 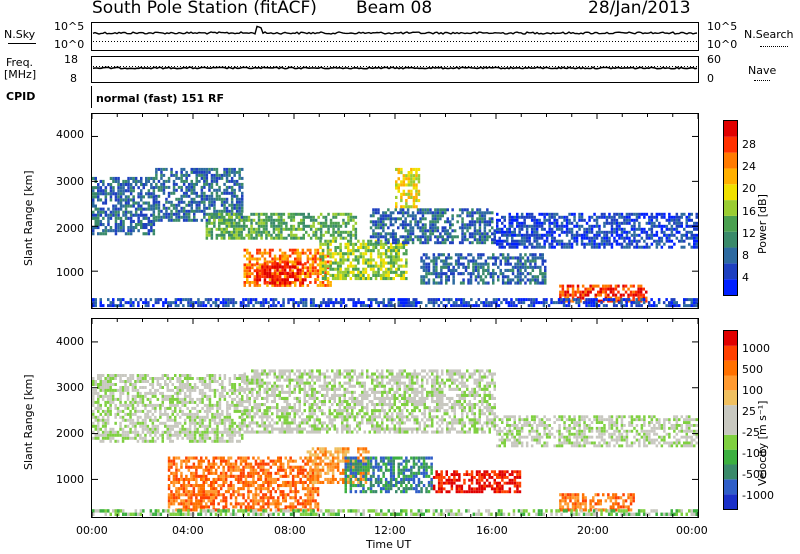 I want to click on power-cbar-tick-1: 24, so click(x=749, y=166).